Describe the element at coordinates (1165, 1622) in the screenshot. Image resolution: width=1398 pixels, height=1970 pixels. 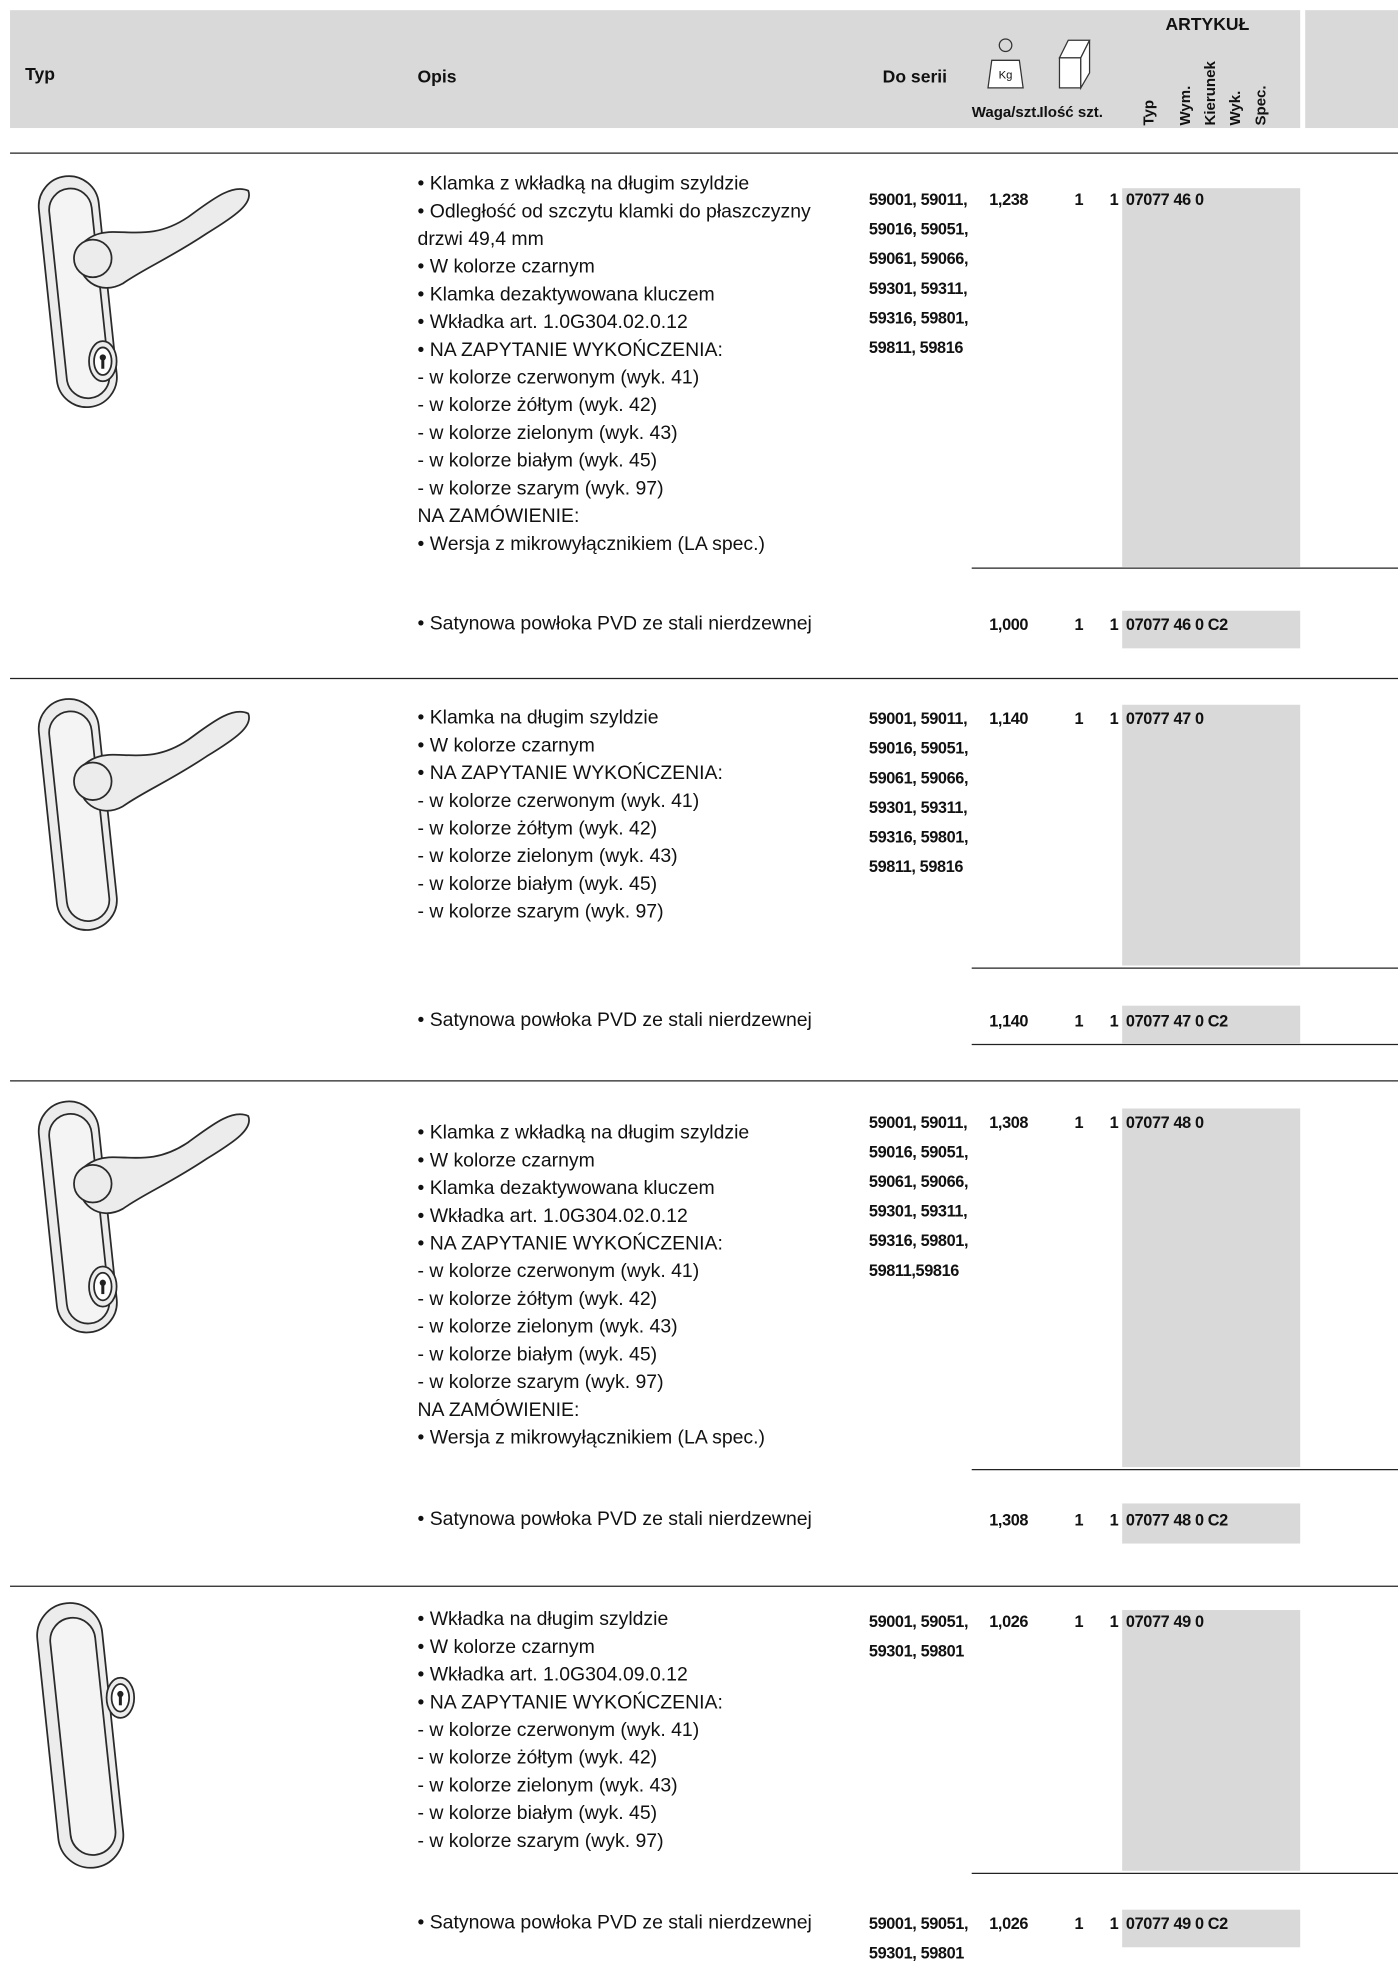
I see `article-code: 07077 49 0` at that location.